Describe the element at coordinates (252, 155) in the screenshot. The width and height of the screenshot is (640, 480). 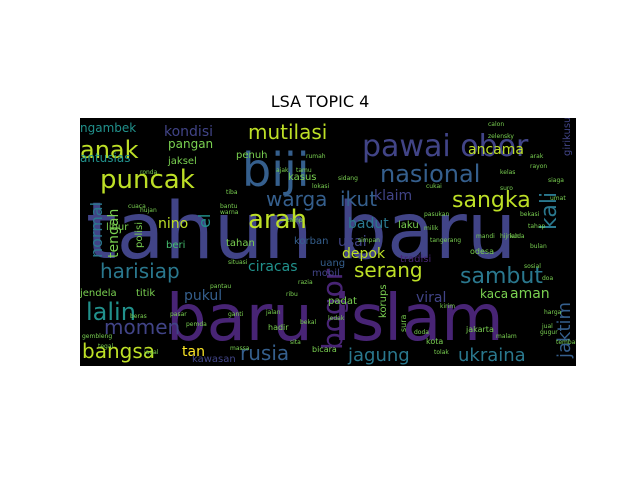
I see `cloud-word: penuh` at that location.